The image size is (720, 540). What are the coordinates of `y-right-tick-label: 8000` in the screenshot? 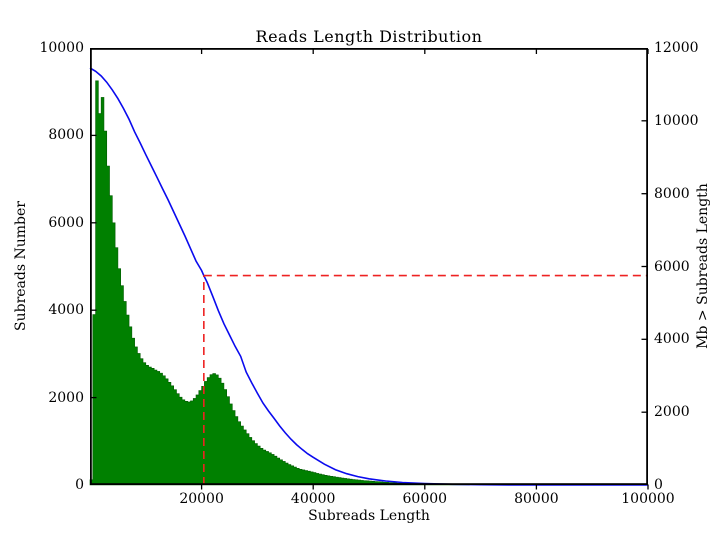 It's located at (672, 193).